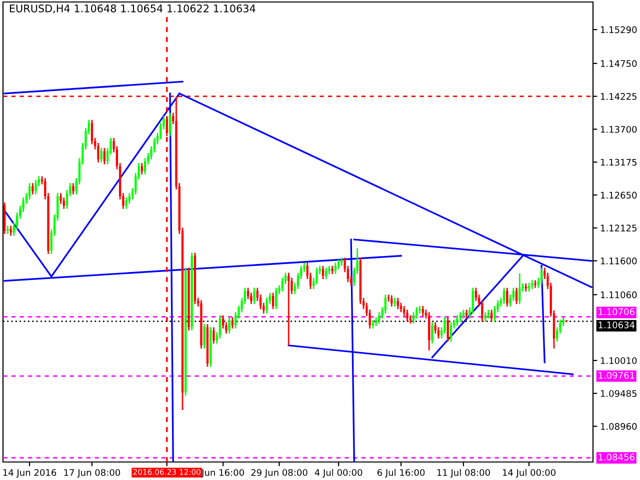 The width and height of the screenshot is (640, 480). What do you see at coordinates (618, 360) in the screenshot?
I see `y-tick-label: 1.10010` at bounding box center [618, 360].